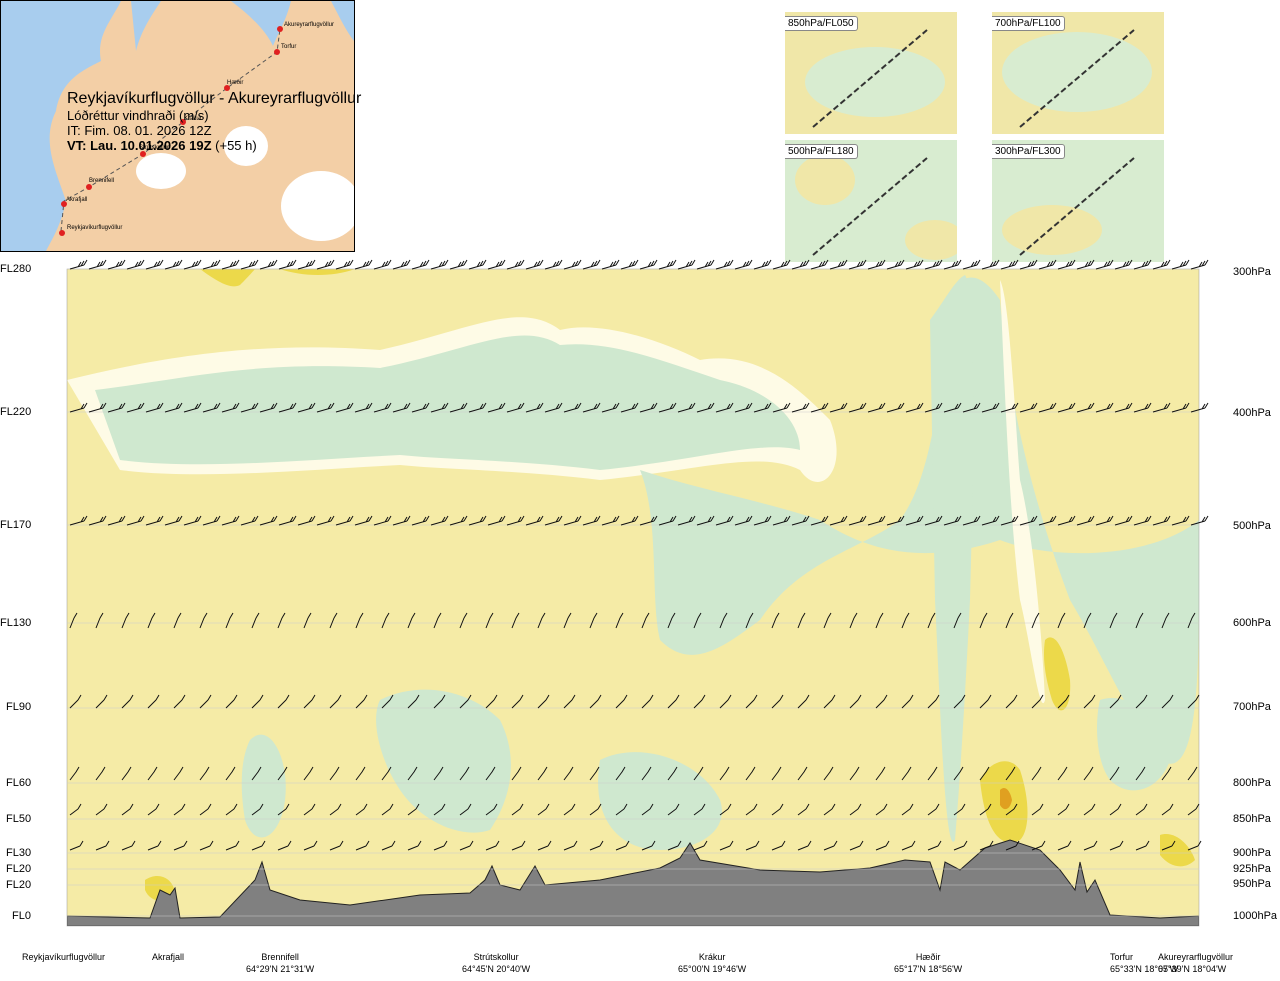  I want to click on hpa-label: 900hPa, so click(1252, 853).